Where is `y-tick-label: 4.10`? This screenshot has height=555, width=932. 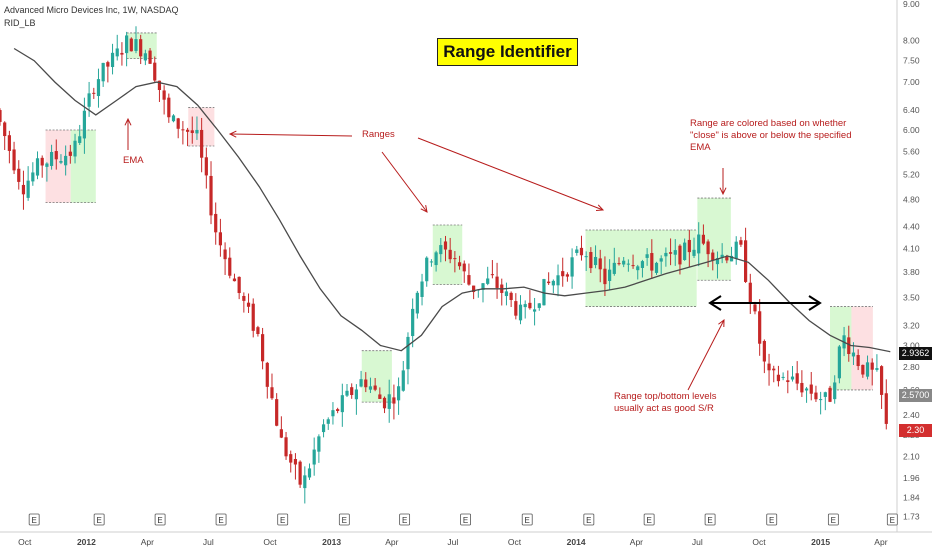
y-tick-label: 4.10 is located at coordinates (911, 248).